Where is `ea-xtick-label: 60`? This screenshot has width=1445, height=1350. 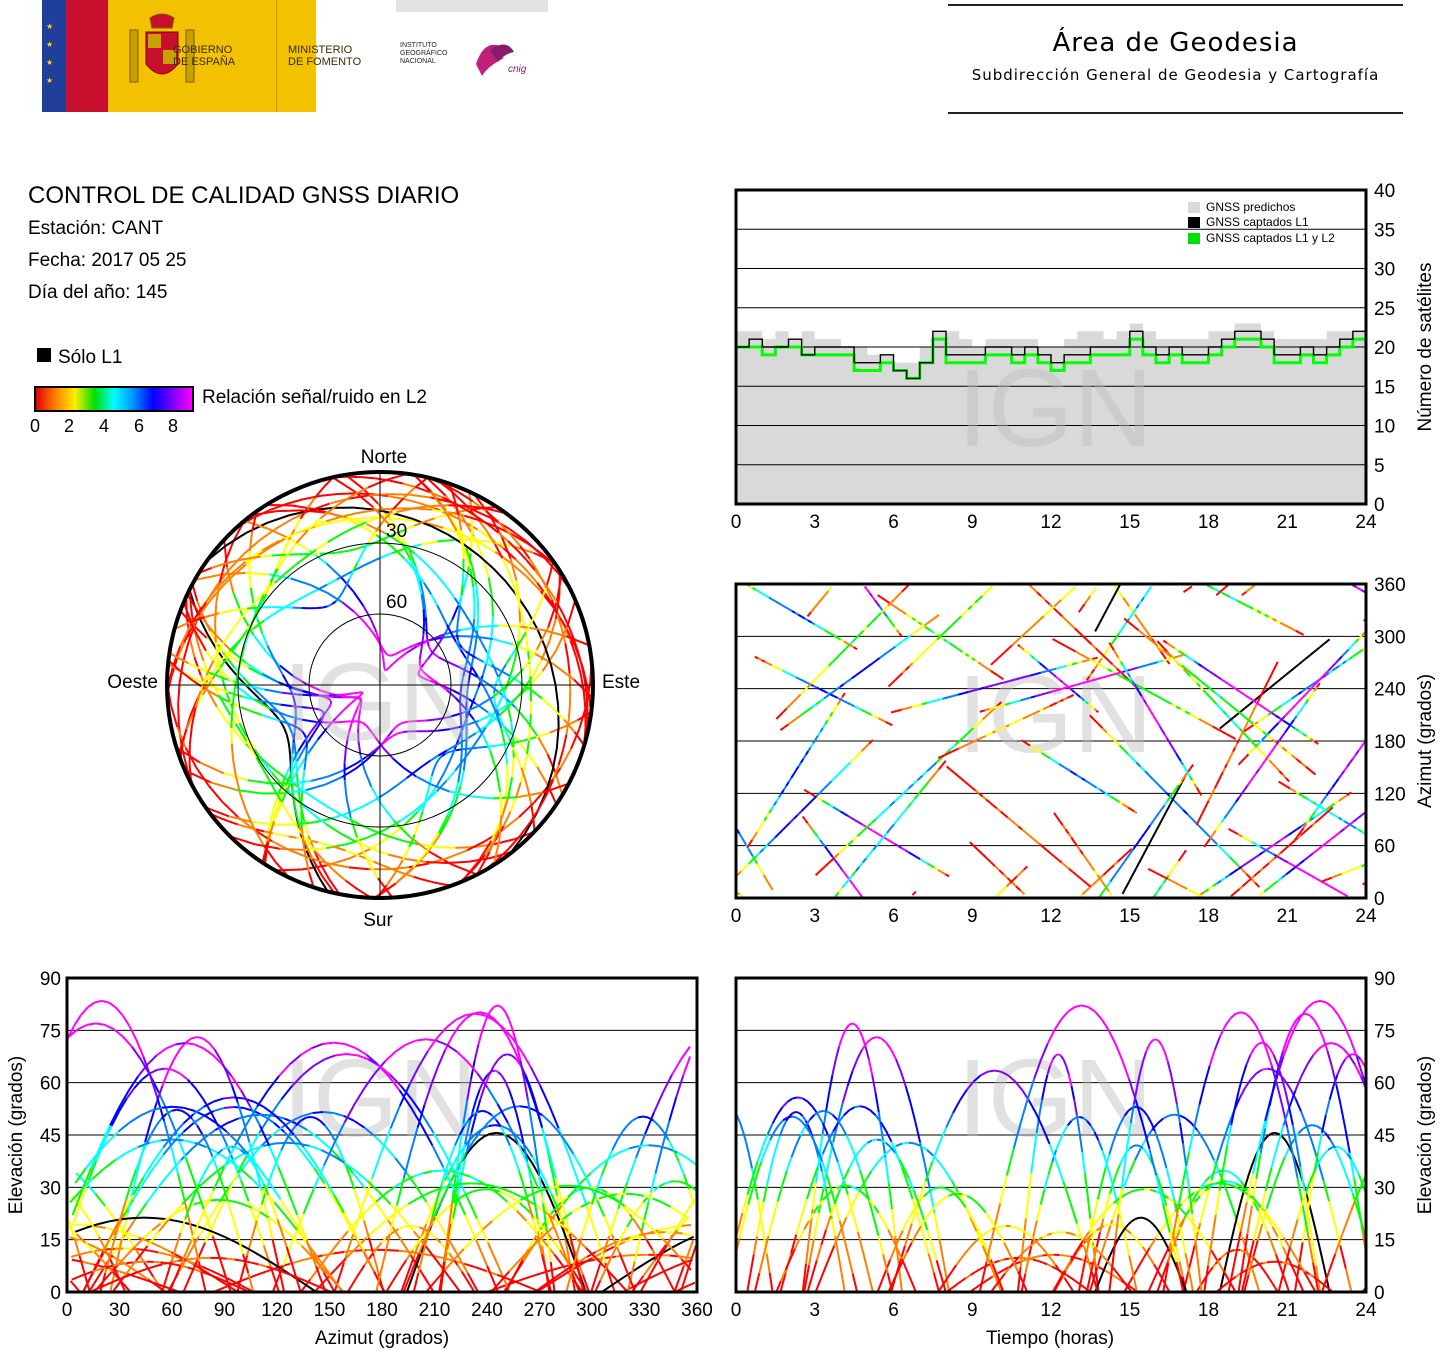
ea-xtick-label: 60 is located at coordinates (171, 1310).